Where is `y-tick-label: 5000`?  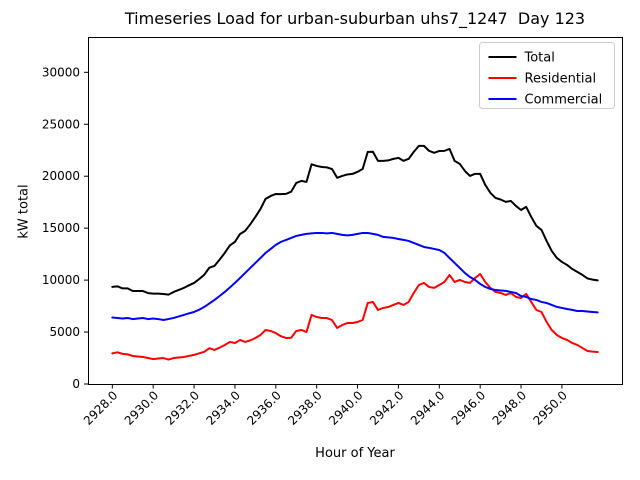
y-tick-label: 5000 is located at coordinates (64, 332).